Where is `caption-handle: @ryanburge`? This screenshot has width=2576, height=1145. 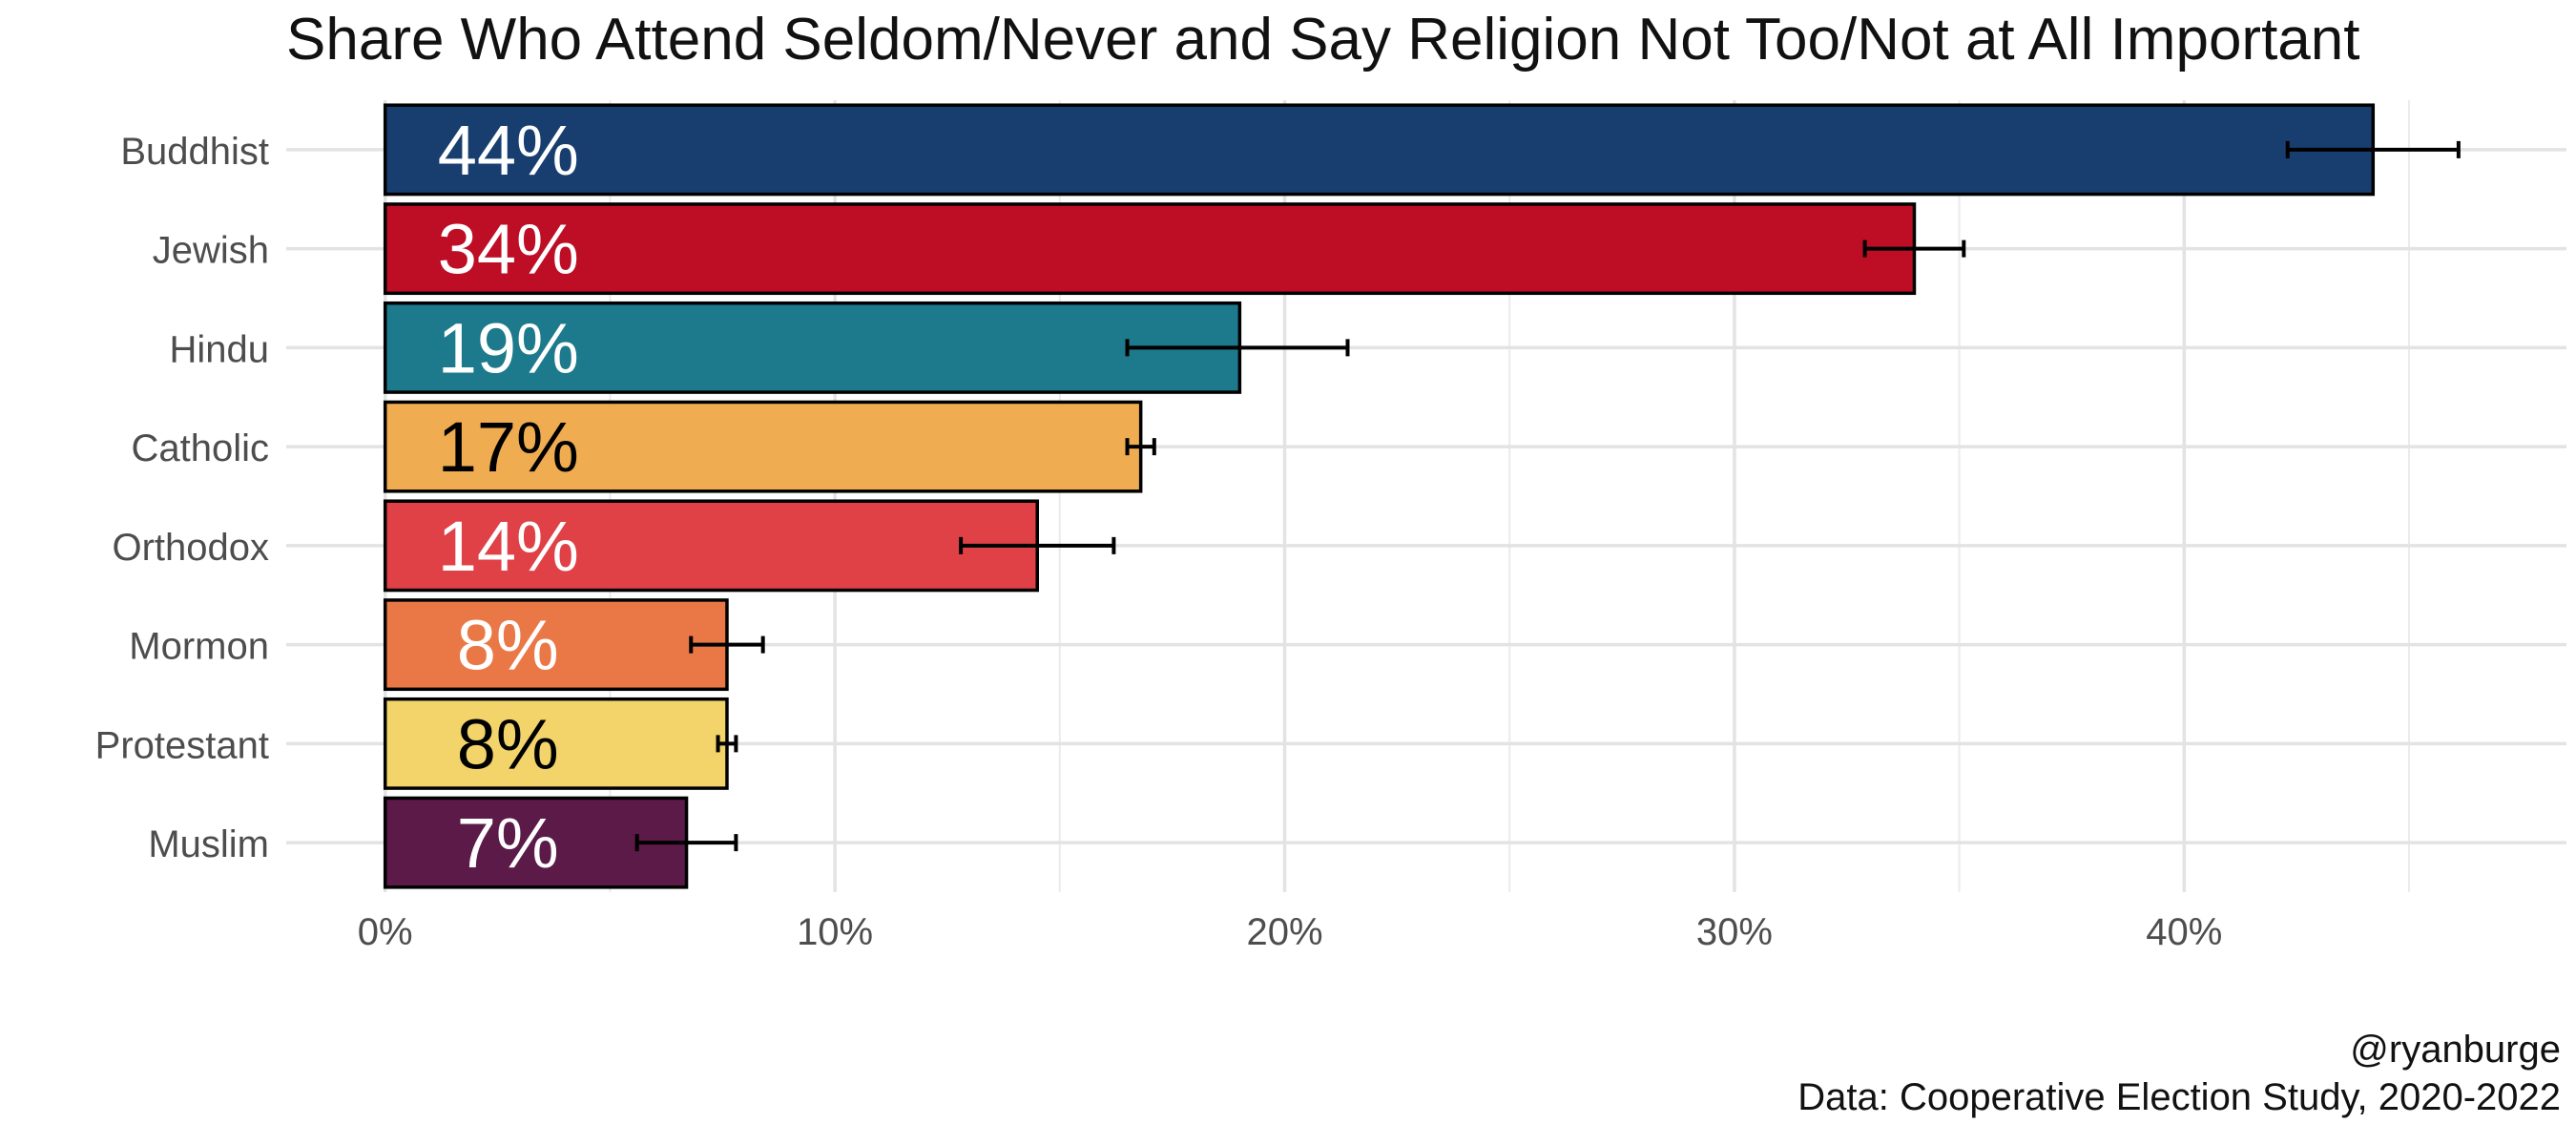
caption-handle: @ryanburge is located at coordinates (2455, 1050).